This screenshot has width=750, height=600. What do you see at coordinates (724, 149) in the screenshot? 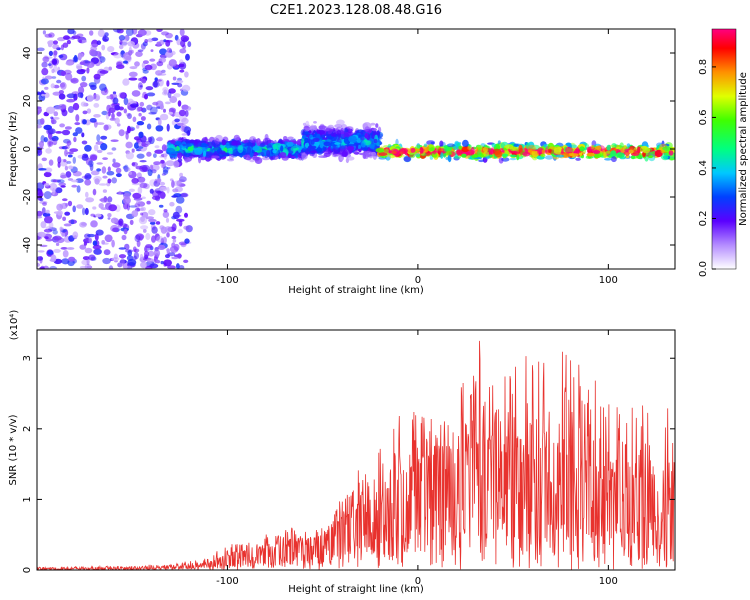
I see `colorbar-gradient` at bounding box center [724, 149].